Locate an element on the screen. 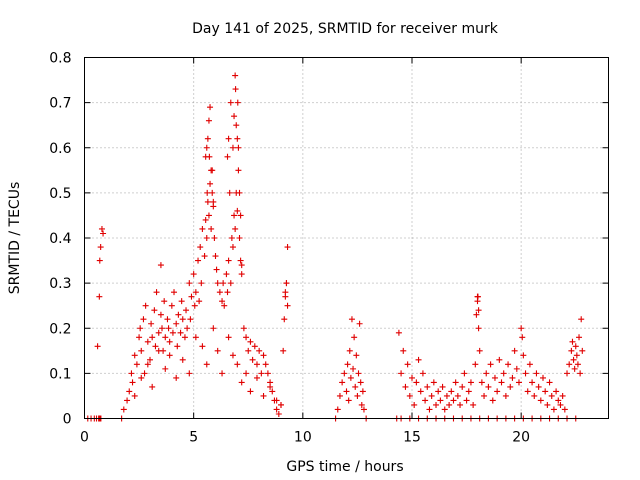 This screenshot has height=480, width=640. y-tick-label: 0 is located at coordinates (67, 420).